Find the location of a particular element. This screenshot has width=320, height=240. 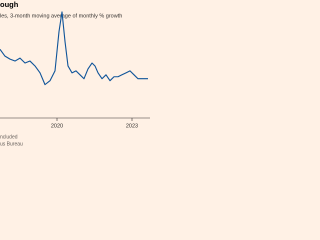

x-tick-label: 2023 is located at coordinates (132, 126).